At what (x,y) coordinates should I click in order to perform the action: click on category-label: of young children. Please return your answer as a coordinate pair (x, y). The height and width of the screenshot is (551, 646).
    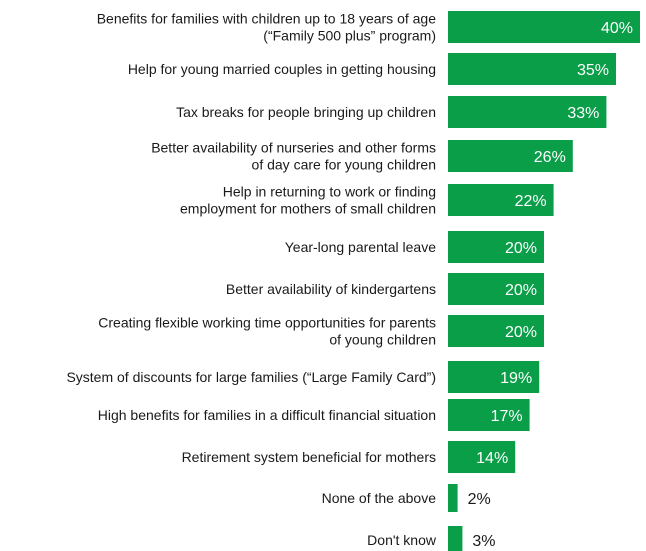
    Looking at the image, I should click on (382, 340).